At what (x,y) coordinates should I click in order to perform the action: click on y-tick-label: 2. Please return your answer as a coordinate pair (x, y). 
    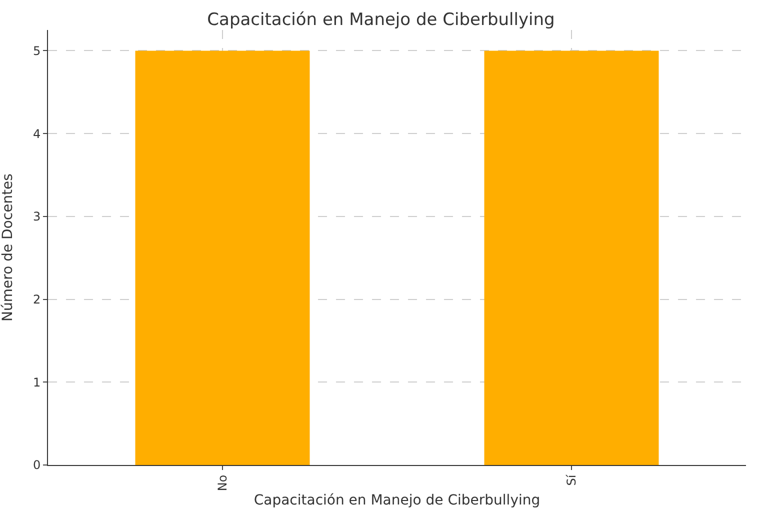
    Looking at the image, I should click on (36, 299).